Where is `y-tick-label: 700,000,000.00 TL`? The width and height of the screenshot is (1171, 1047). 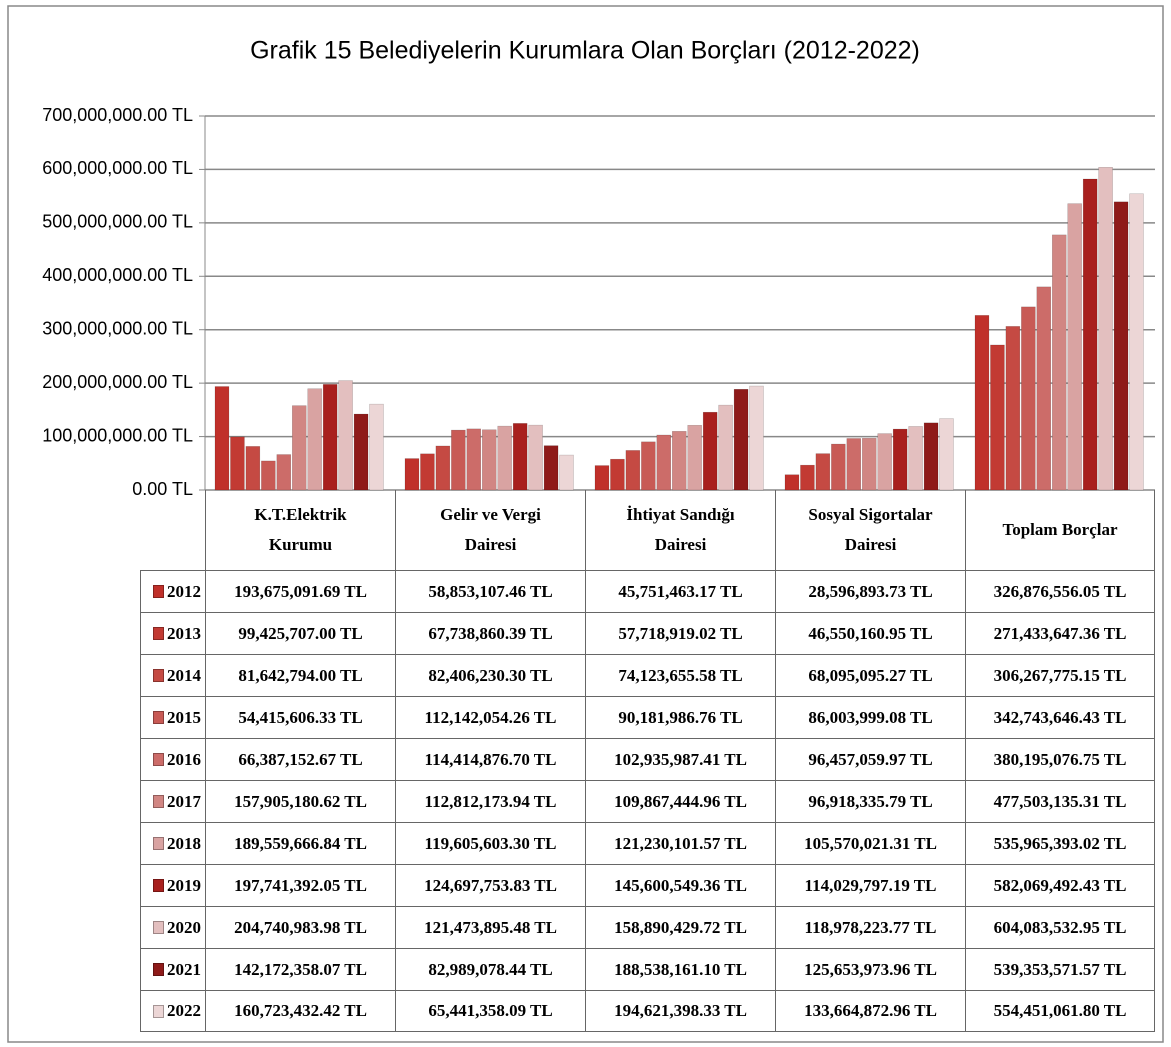 y-tick-label: 700,000,000.00 TL is located at coordinates (117, 115).